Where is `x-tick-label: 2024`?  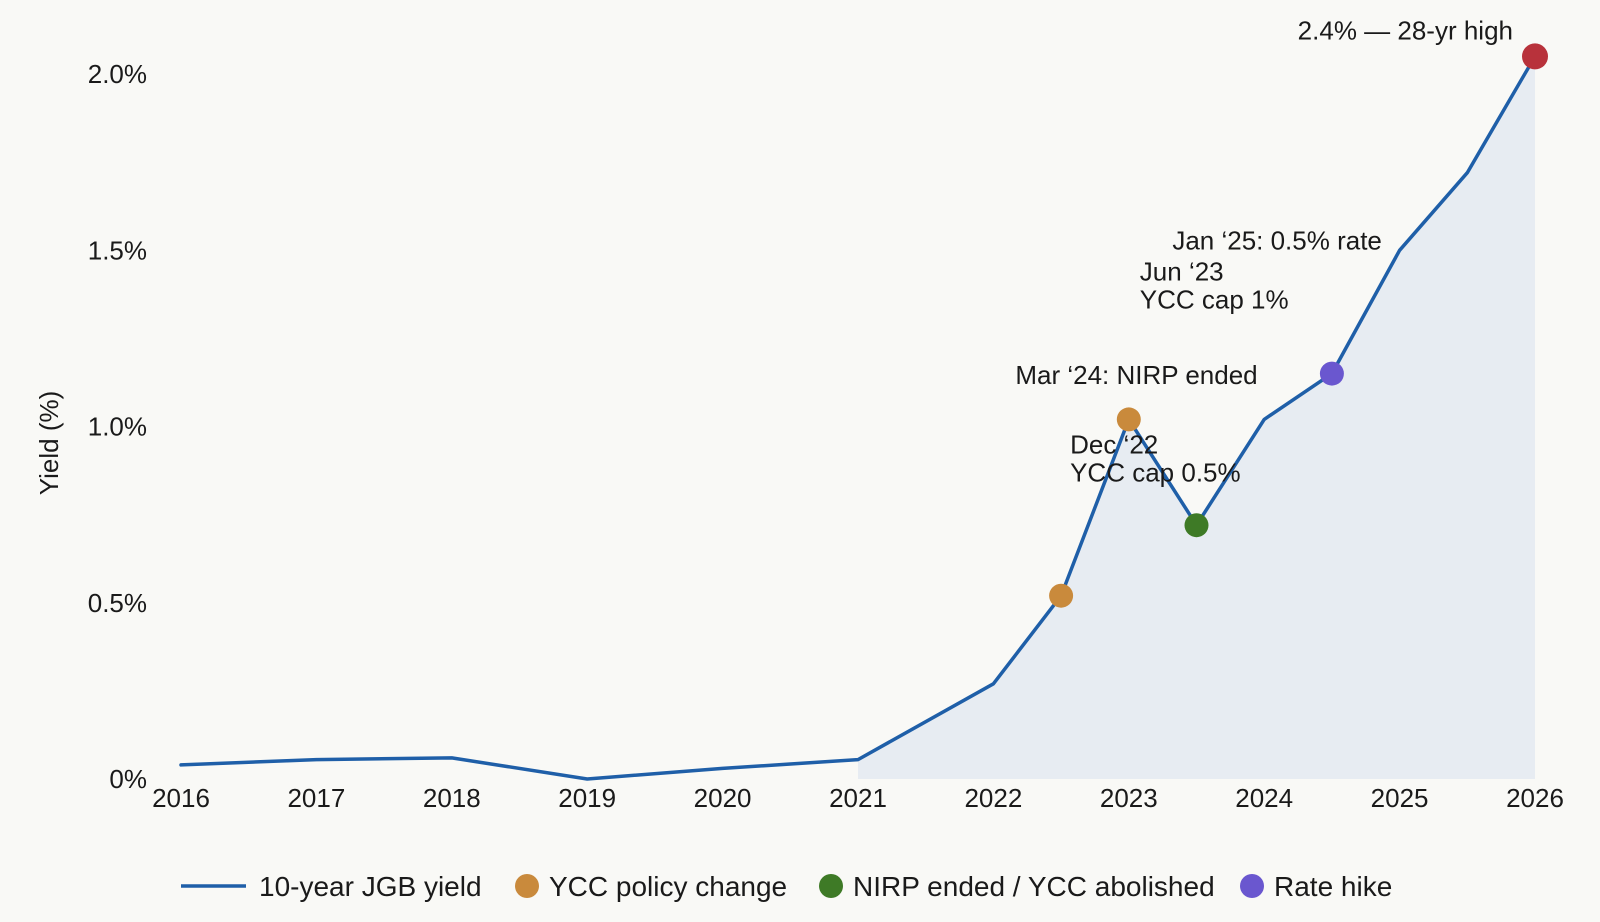 x-tick-label: 2024 is located at coordinates (1264, 798).